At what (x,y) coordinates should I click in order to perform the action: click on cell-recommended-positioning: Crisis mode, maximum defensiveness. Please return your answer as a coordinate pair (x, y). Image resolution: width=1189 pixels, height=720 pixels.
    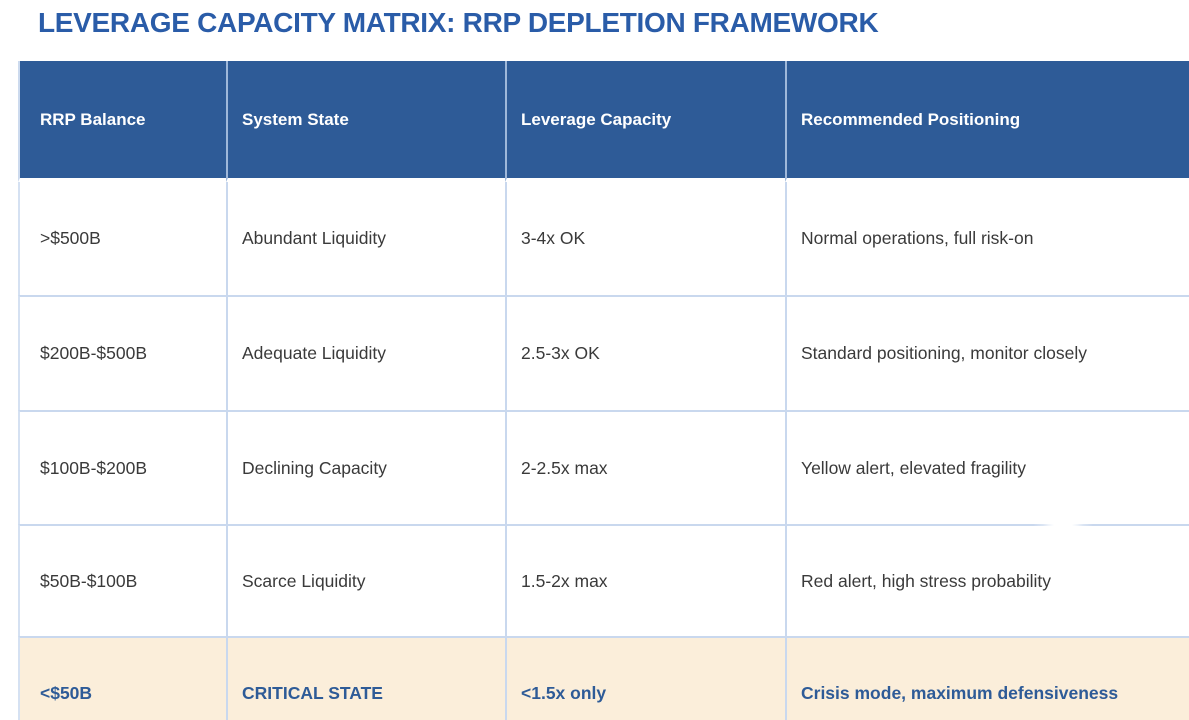
    Looking at the image, I should click on (987, 678).